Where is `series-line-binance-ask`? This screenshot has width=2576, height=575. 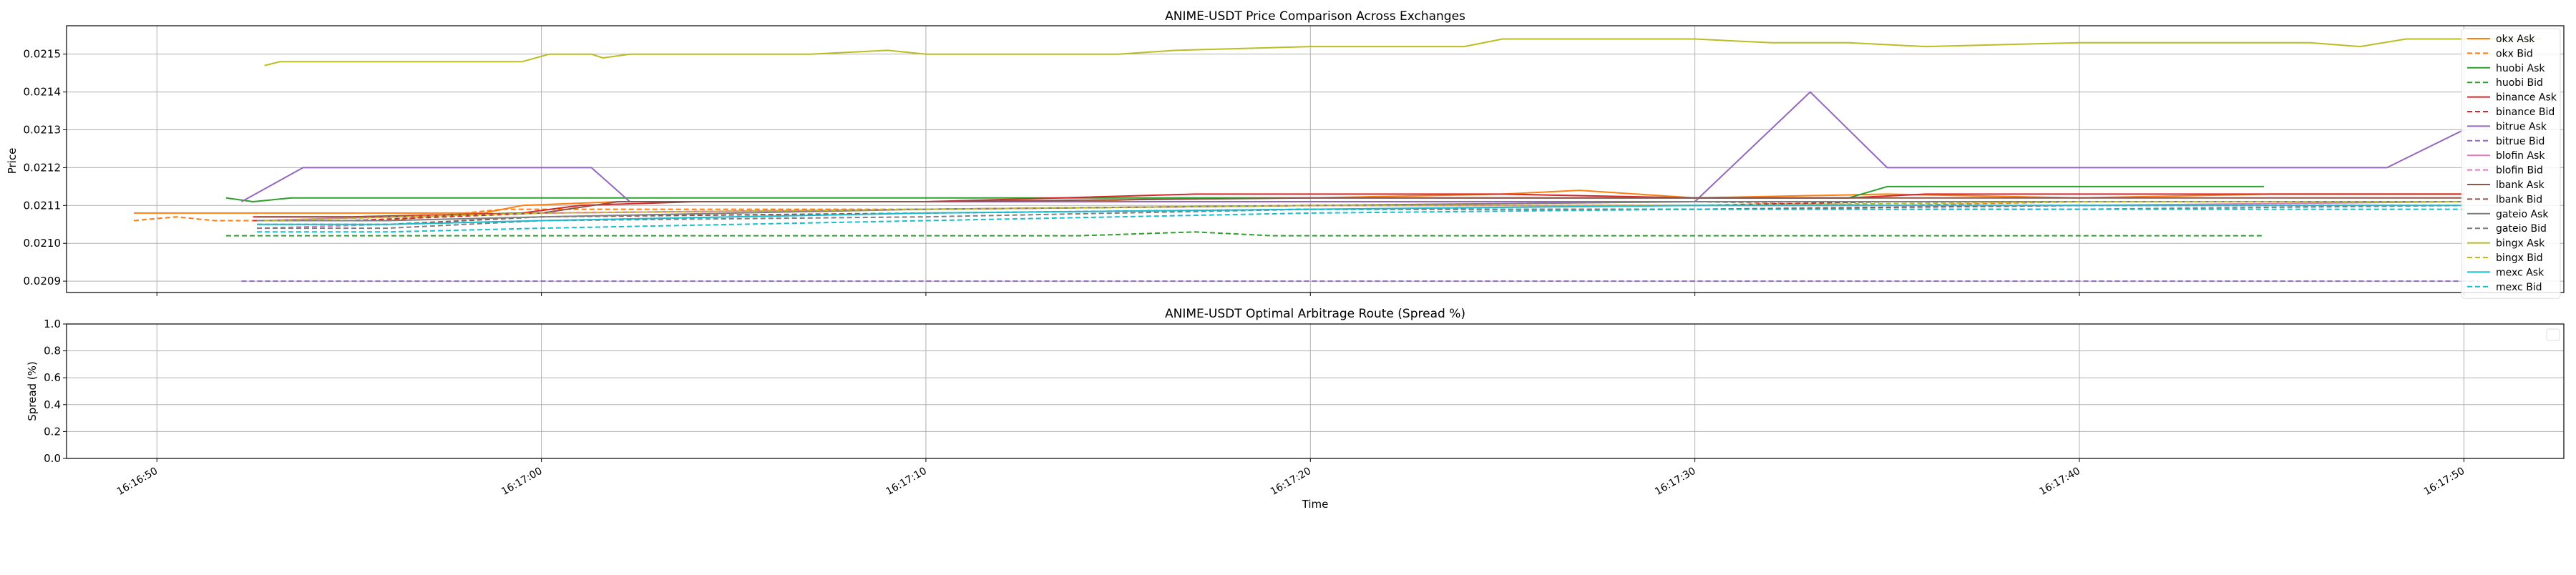
series-line-binance-ask is located at coordinates (1358, 206).